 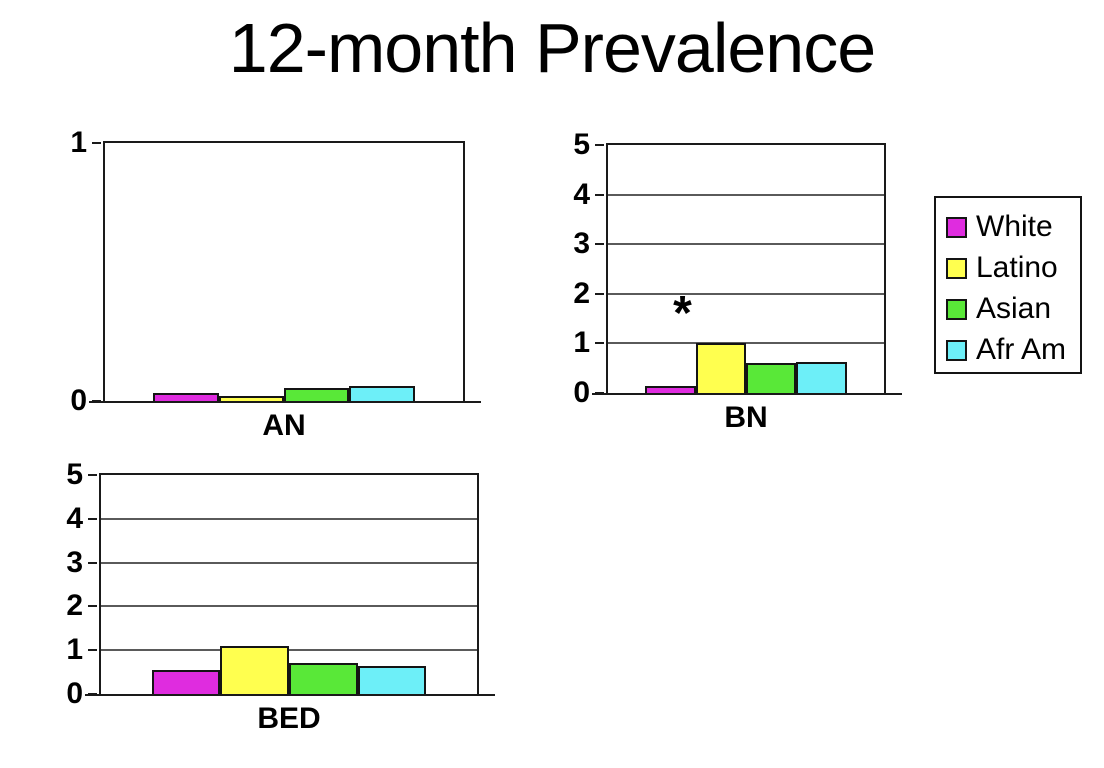 I want to click on legend-item-latino: Latino, so click(x=1013, y=268).